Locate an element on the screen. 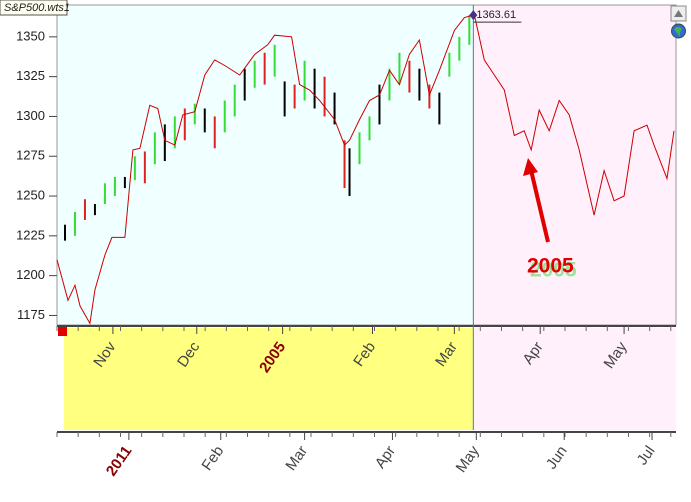  title-box is located at coordinates (34, 8).